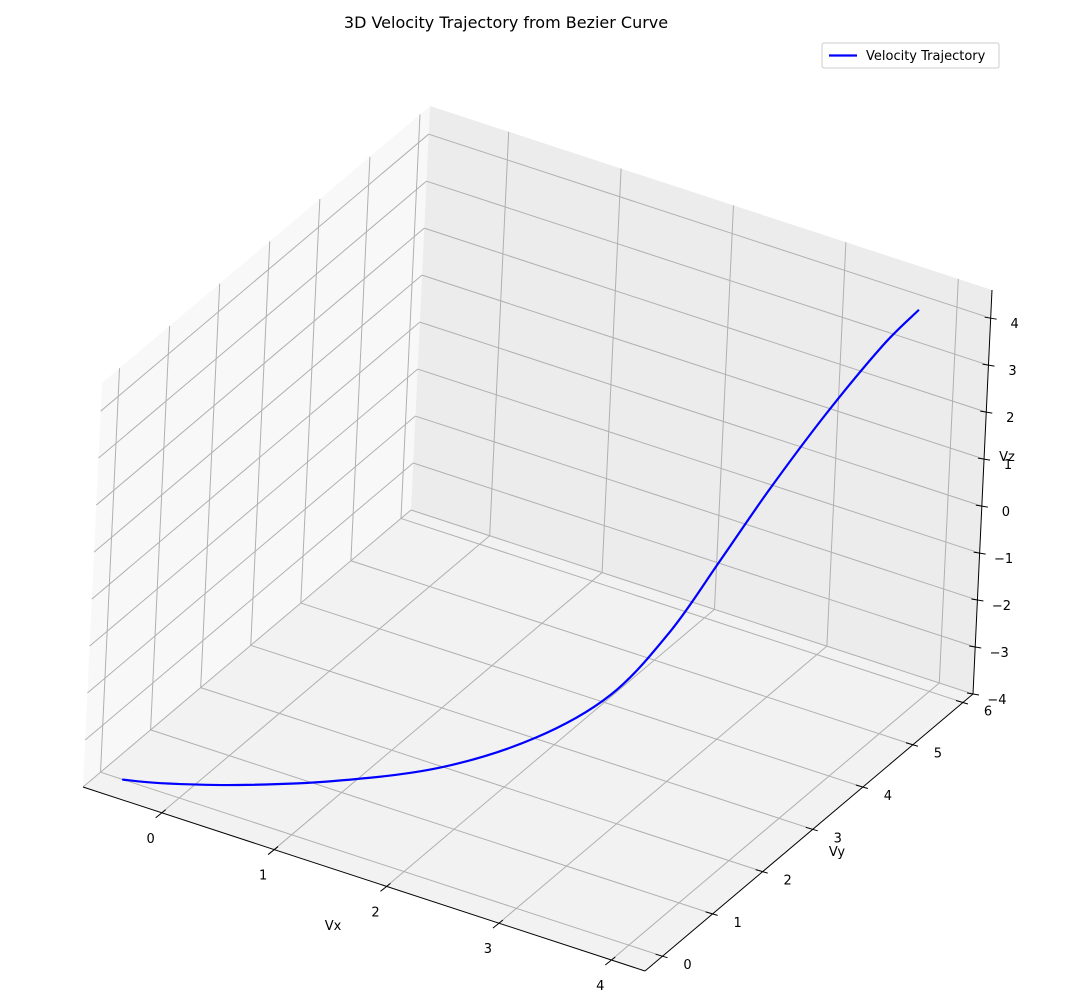 The width and height of the screenshot is (1069, 1004). Describe the element at coordinates (1006, 512) in the screenshot. I see `z-tick-label: 0` at that location.